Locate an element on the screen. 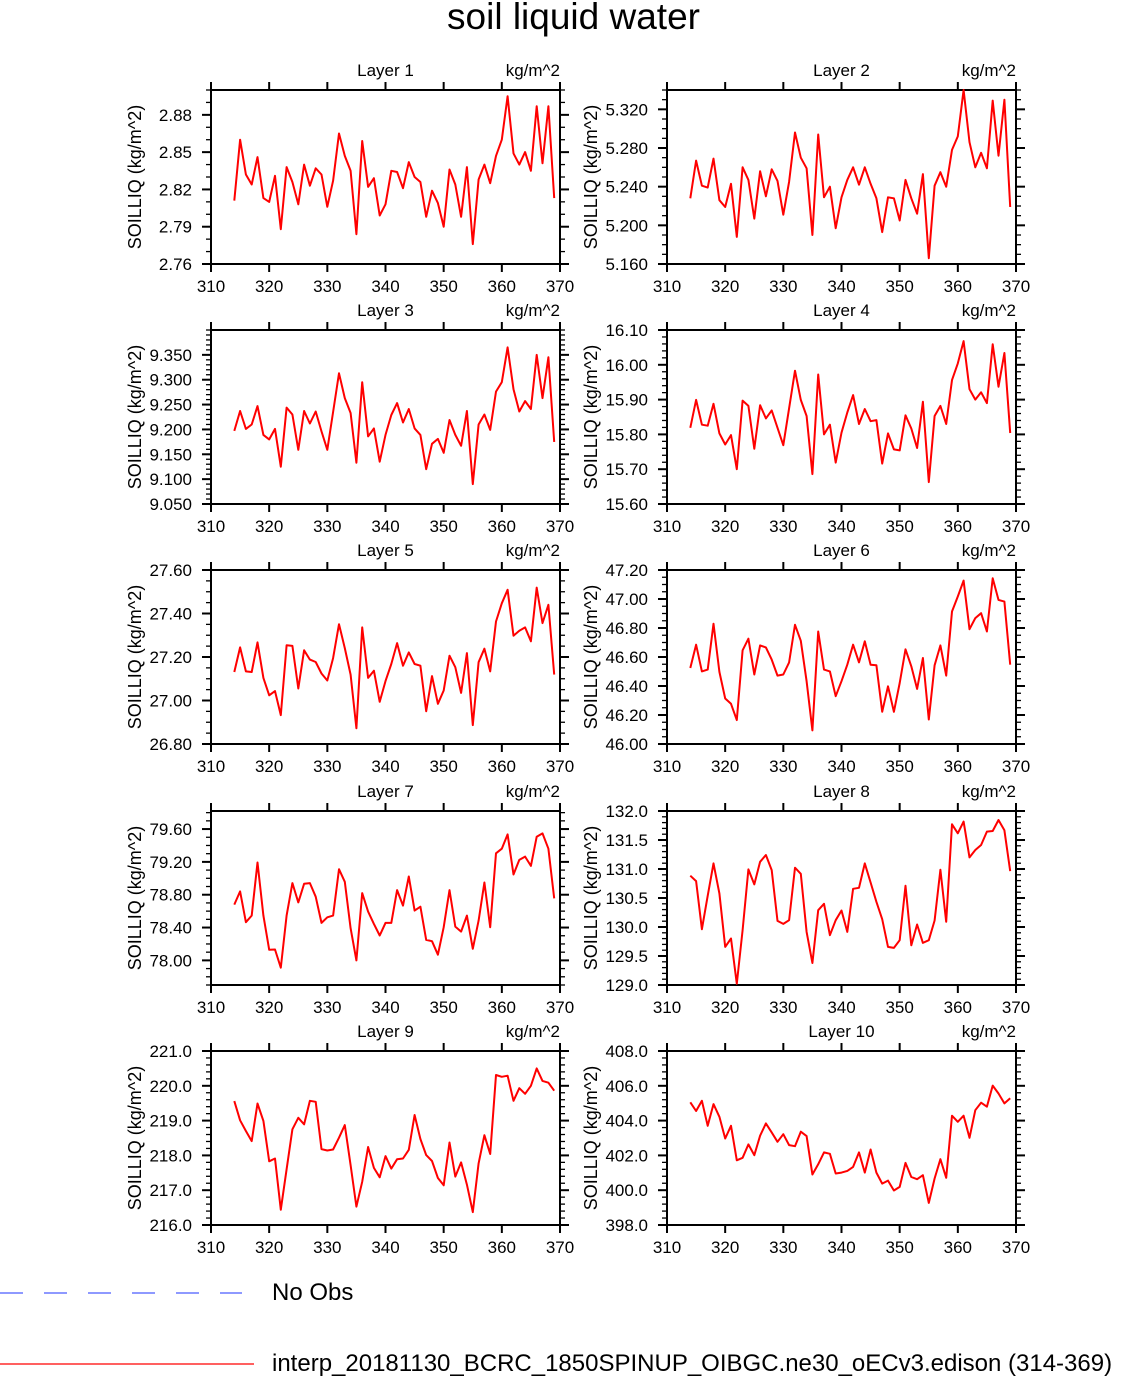 The image size is (1147, 1378). y-tick-label: 9.250 is located at coordinates (170, 405).